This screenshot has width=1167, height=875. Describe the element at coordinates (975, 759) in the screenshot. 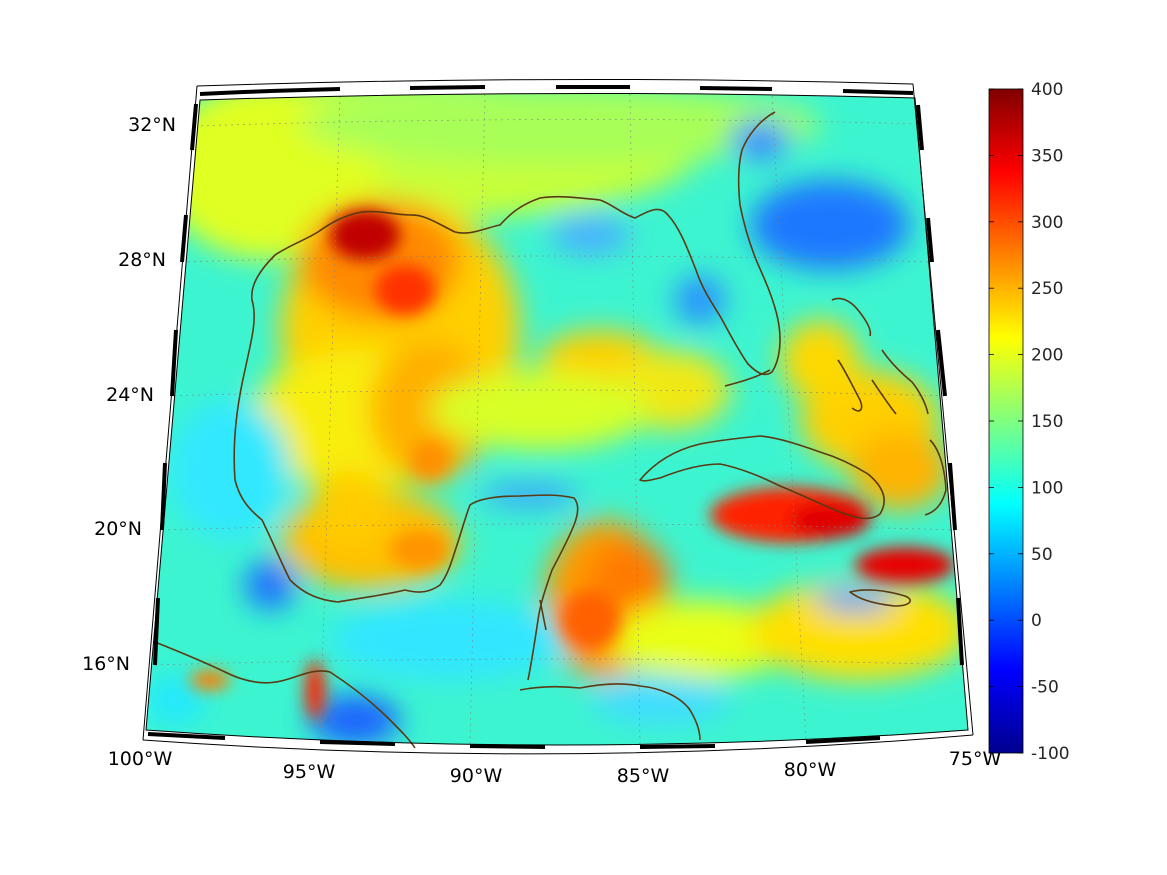

I see `lon-label-75w: 75°W` at that location.